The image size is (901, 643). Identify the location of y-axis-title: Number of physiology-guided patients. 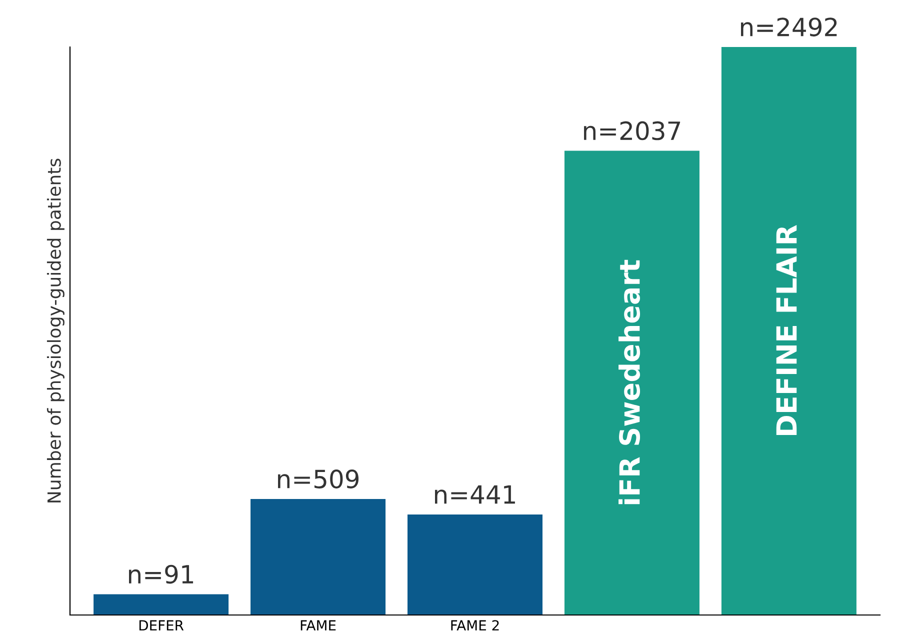
(55, 330).